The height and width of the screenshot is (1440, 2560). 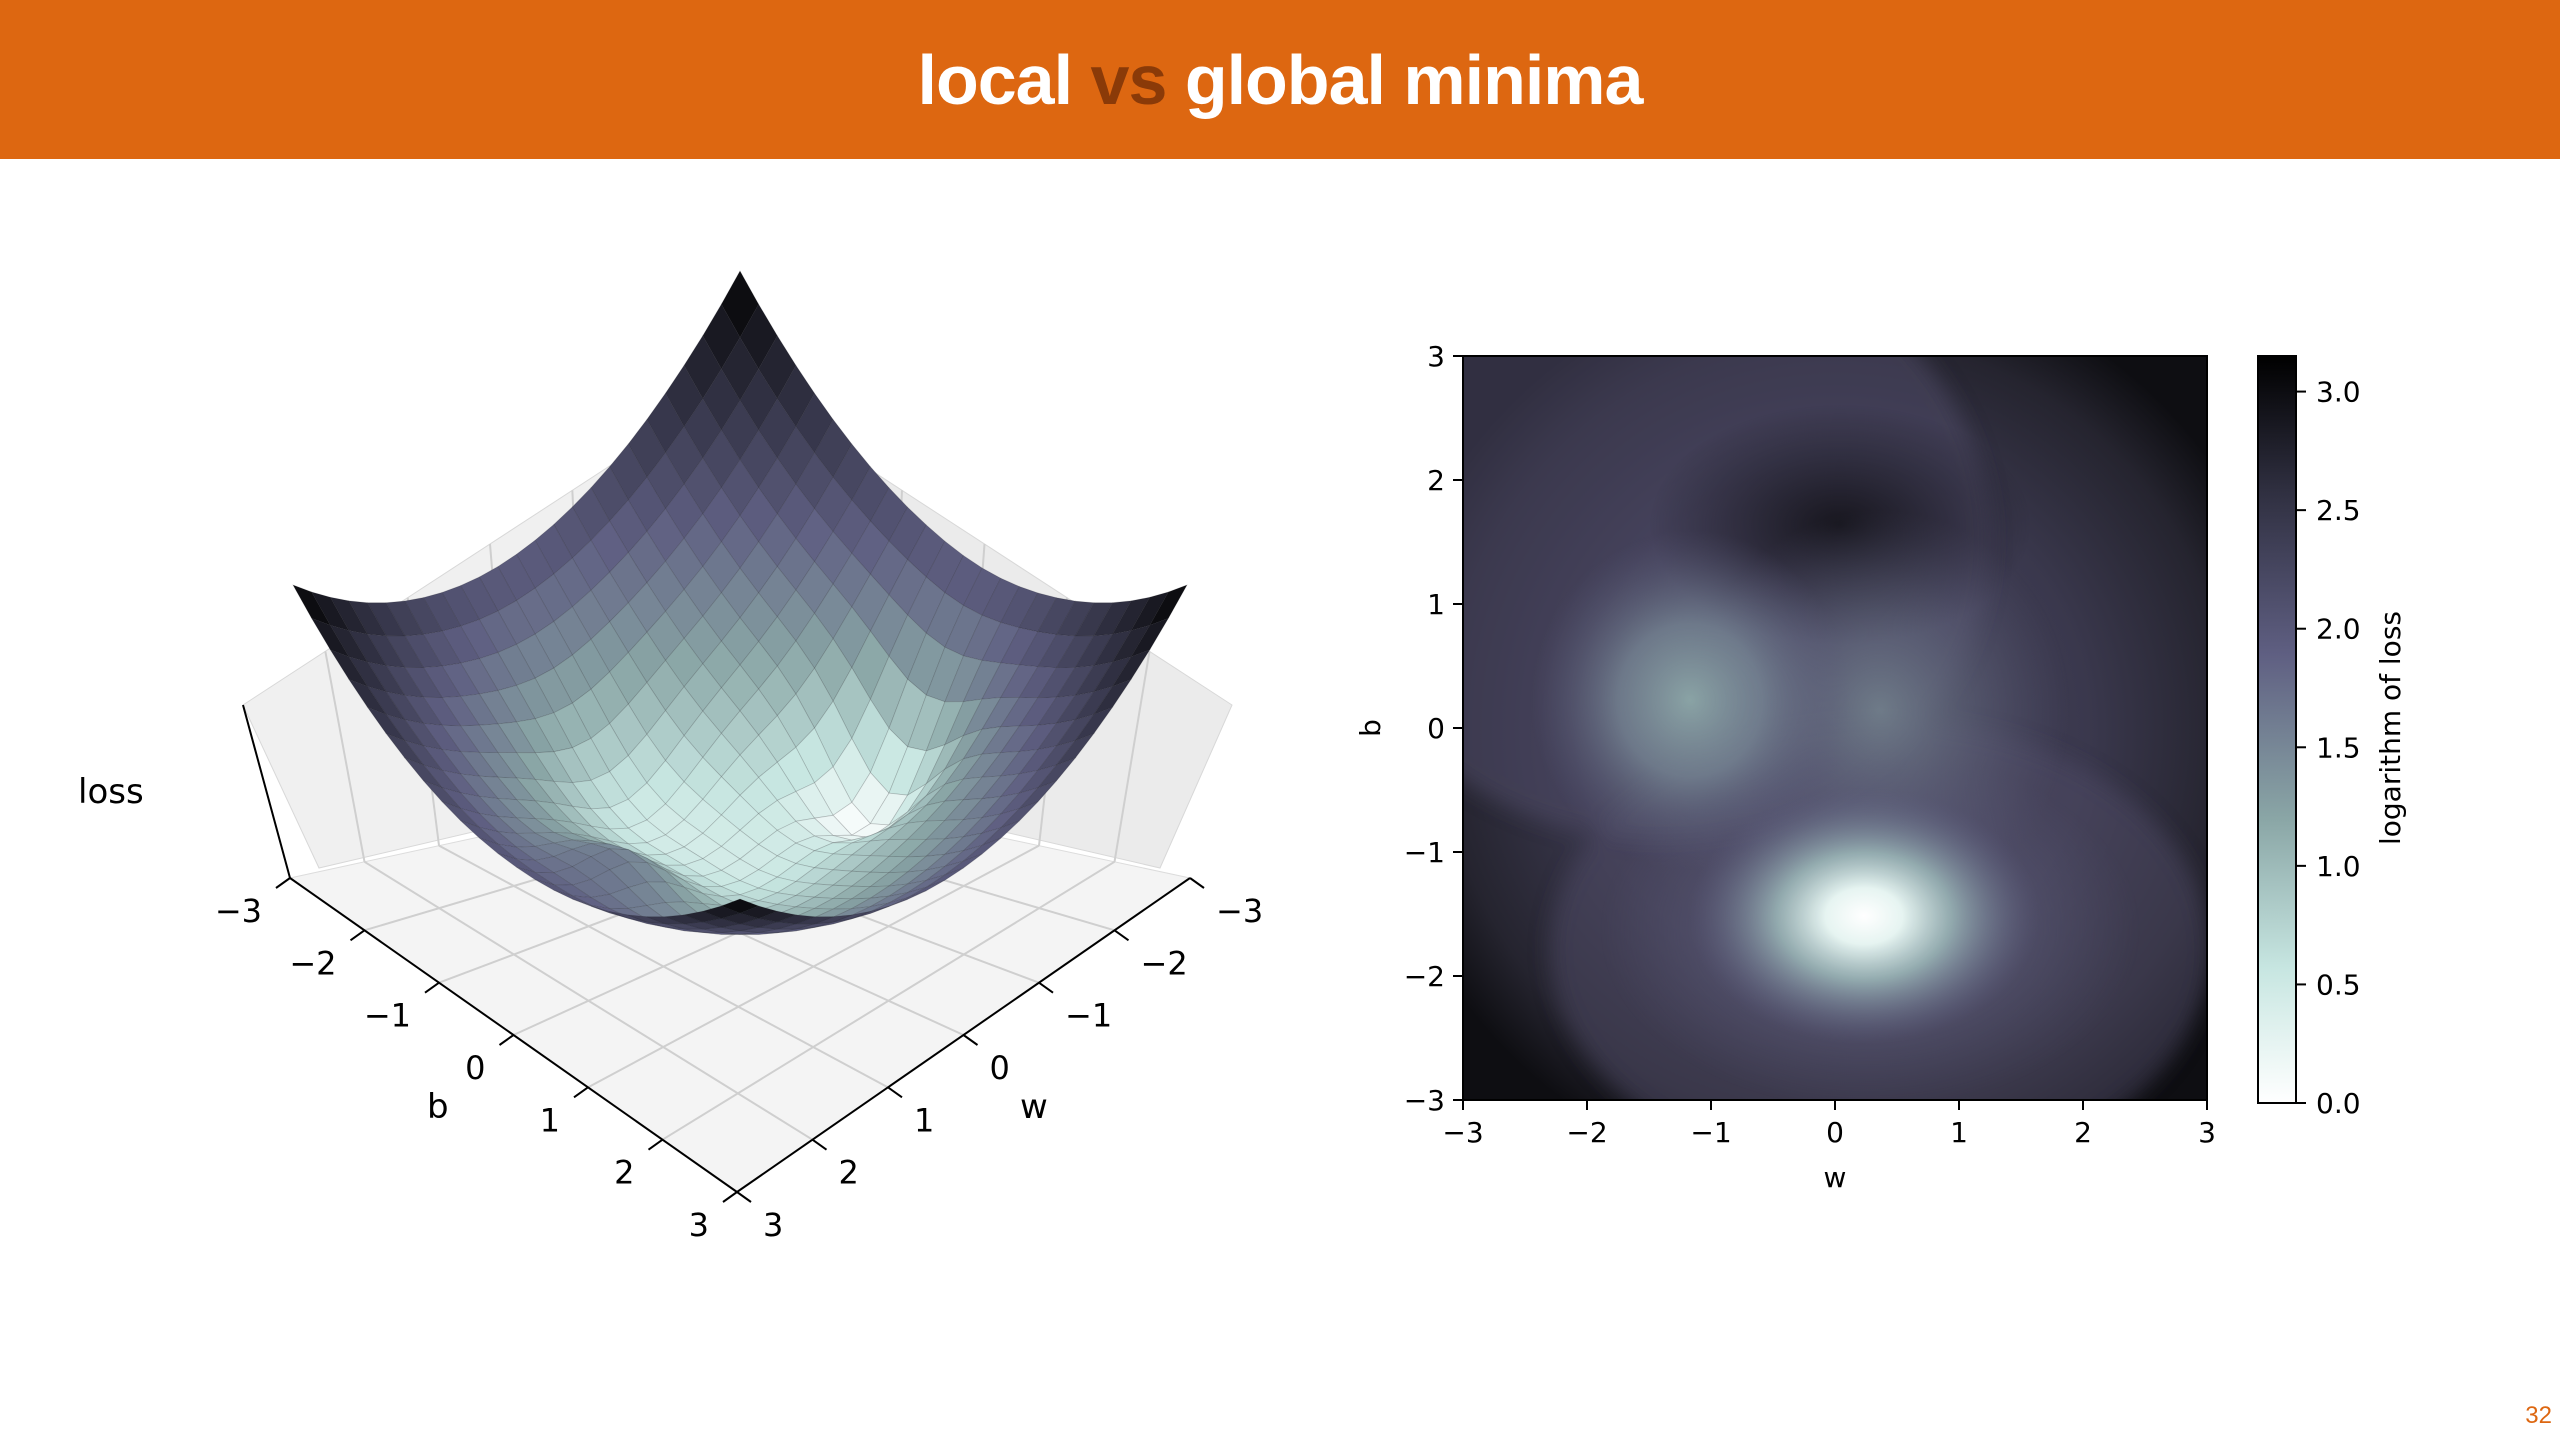 I want to click on w-tick-label: 2, so click(x=849, y=1173).